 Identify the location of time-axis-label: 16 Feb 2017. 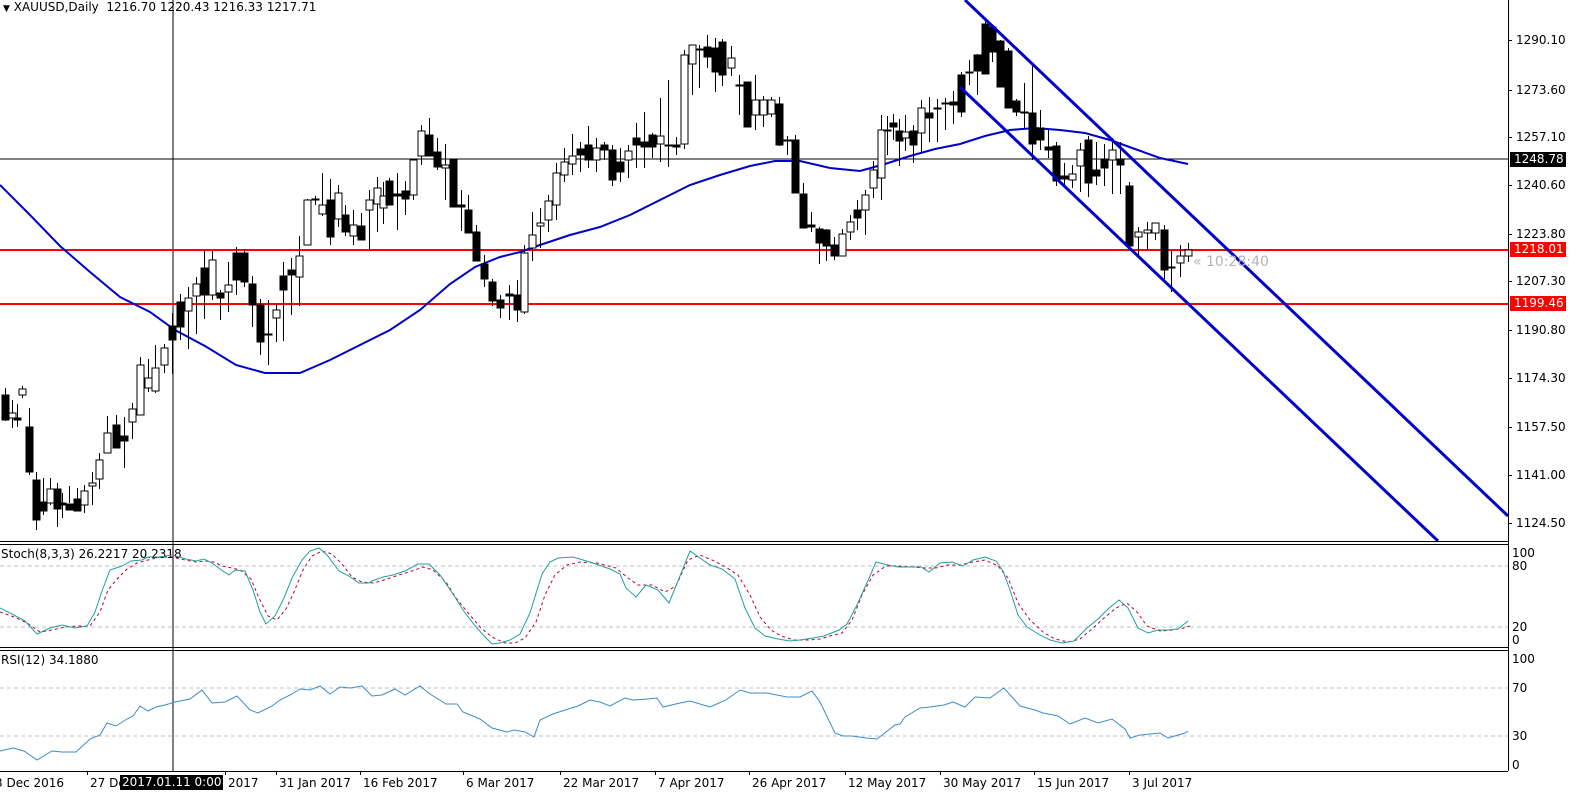
(400, 783).